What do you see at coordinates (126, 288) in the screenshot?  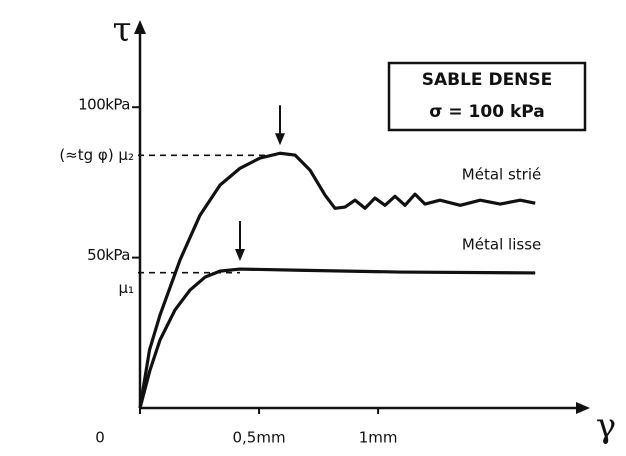 I see `reference-label: μ₁` at bounding box center [126, 288].